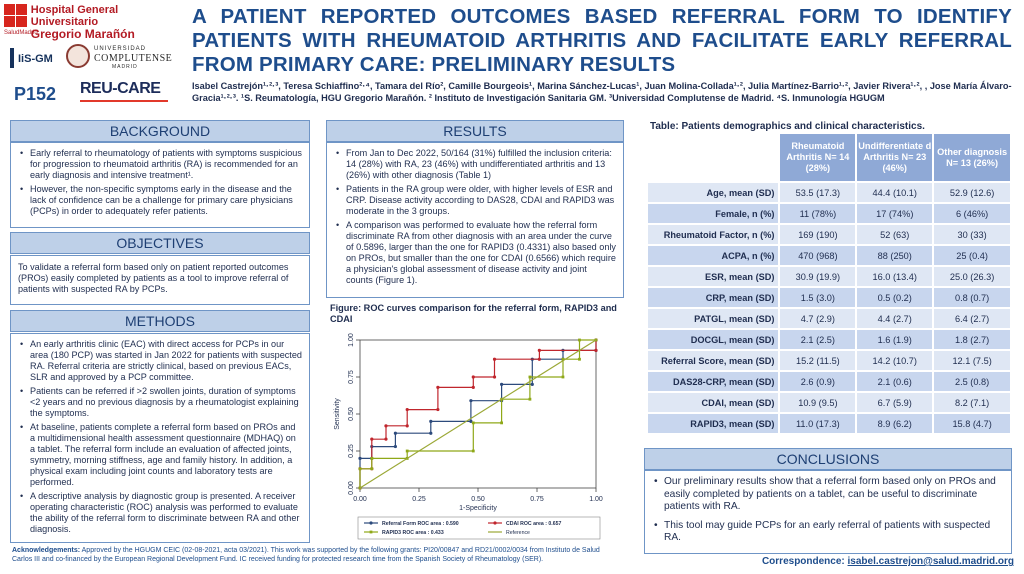  What do you see at coordinates (714, 319) in the screenshot?
I see `table-row-label: PATGL, mean (SD)` at bounding box center [714, 319].